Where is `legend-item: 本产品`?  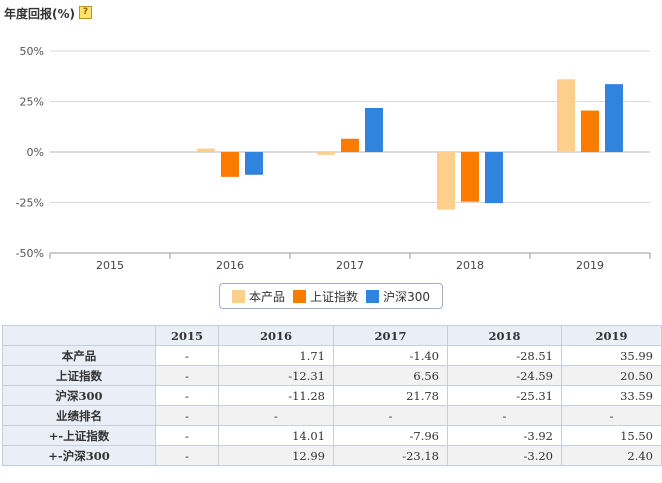 legend-item: 本产品 is located at coordinates (258, 296).